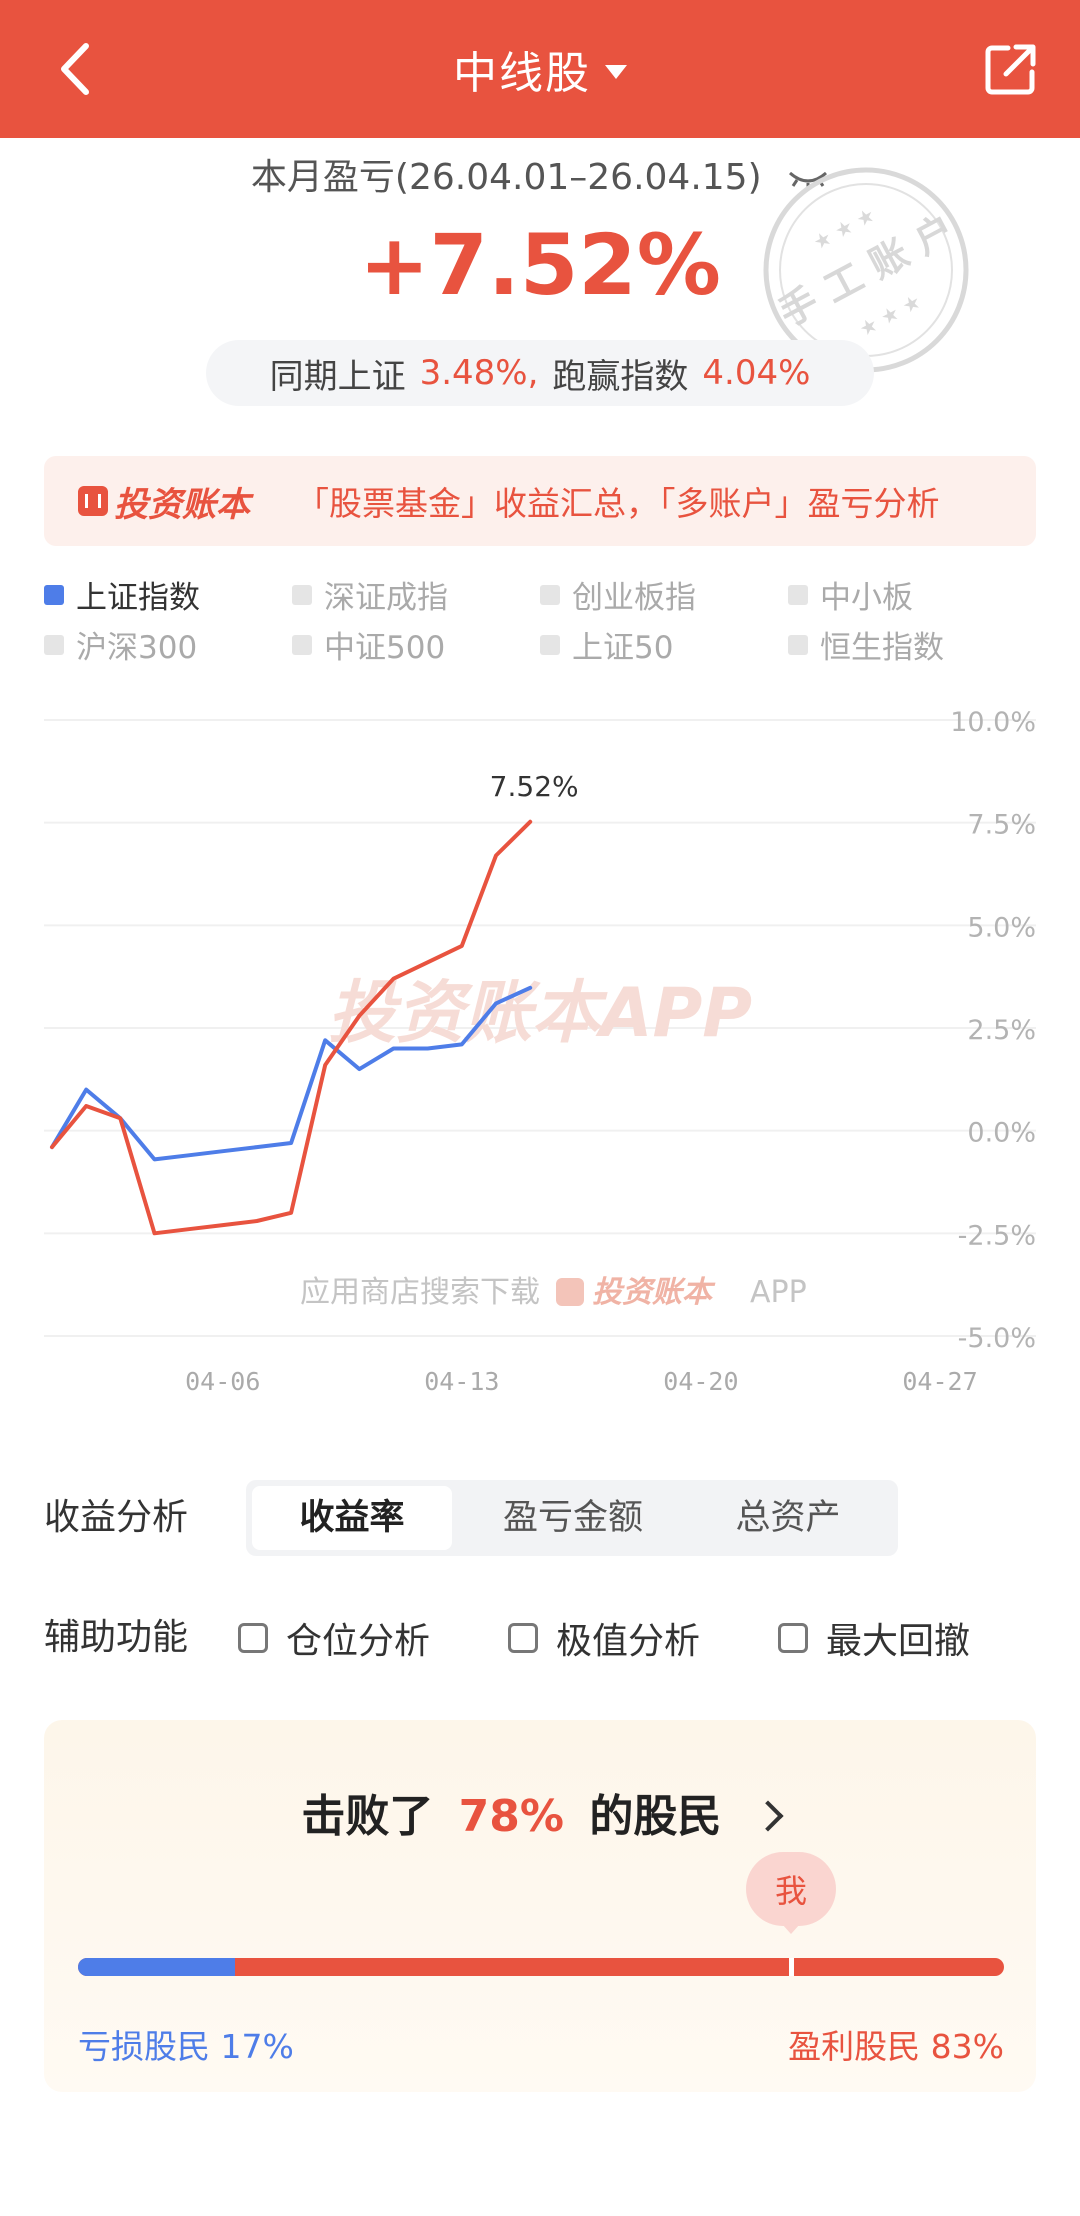 The width and height of the screenshot is (1080, 2216). I want to click on return-analysis-row: 收益分析 收益率 盈亏金额 总资产, so click(544, 1518).